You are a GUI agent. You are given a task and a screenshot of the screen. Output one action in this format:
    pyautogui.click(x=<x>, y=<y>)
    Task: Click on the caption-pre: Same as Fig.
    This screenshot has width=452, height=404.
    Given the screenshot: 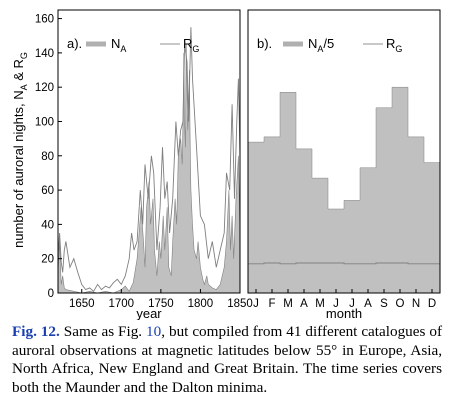 What is the action you would take?
    pyautogui.click(x=103, y=331)
    